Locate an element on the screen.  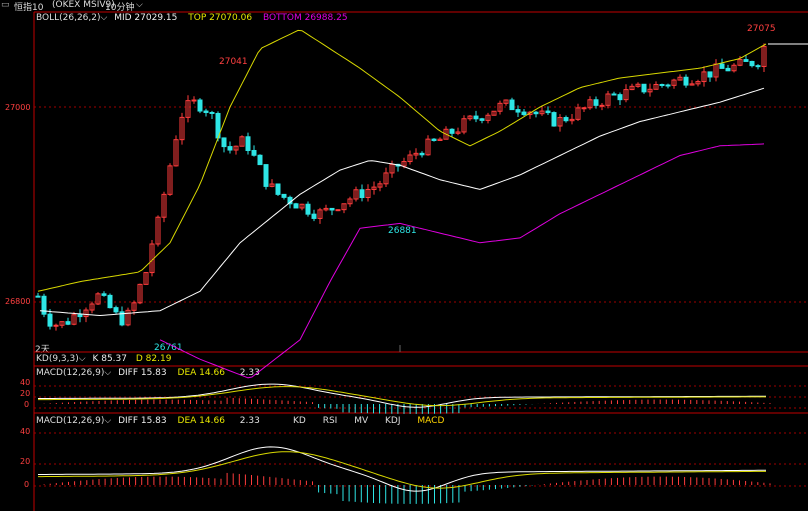
macd1-header: MACD(12,26,9)⌵ DIFF 15.83 DEA 14.66 2.33 is located at coordinates (148, 373).